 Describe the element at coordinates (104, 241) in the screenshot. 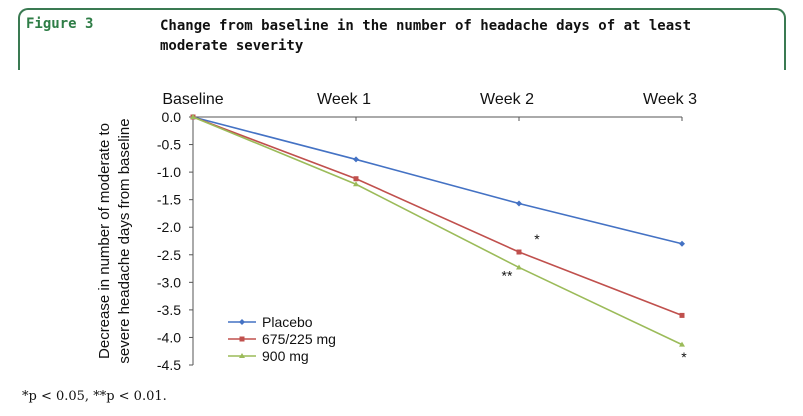

I see `y-axis-label: Decrease in number of moderate to` at that location.